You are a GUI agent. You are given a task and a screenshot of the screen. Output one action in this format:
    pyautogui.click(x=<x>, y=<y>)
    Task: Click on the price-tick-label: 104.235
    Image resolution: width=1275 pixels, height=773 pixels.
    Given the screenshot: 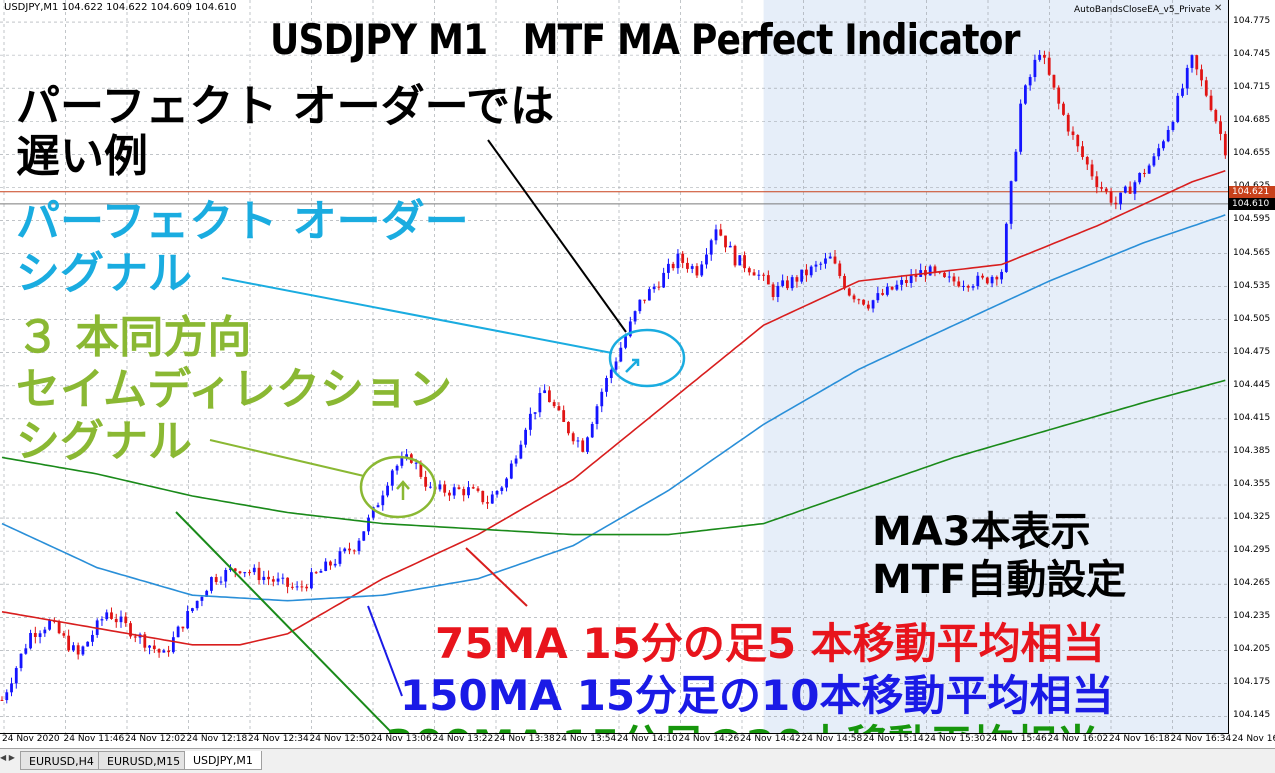 What is the action you would take?
    pyautogui.click(x=1252, y=616)
    